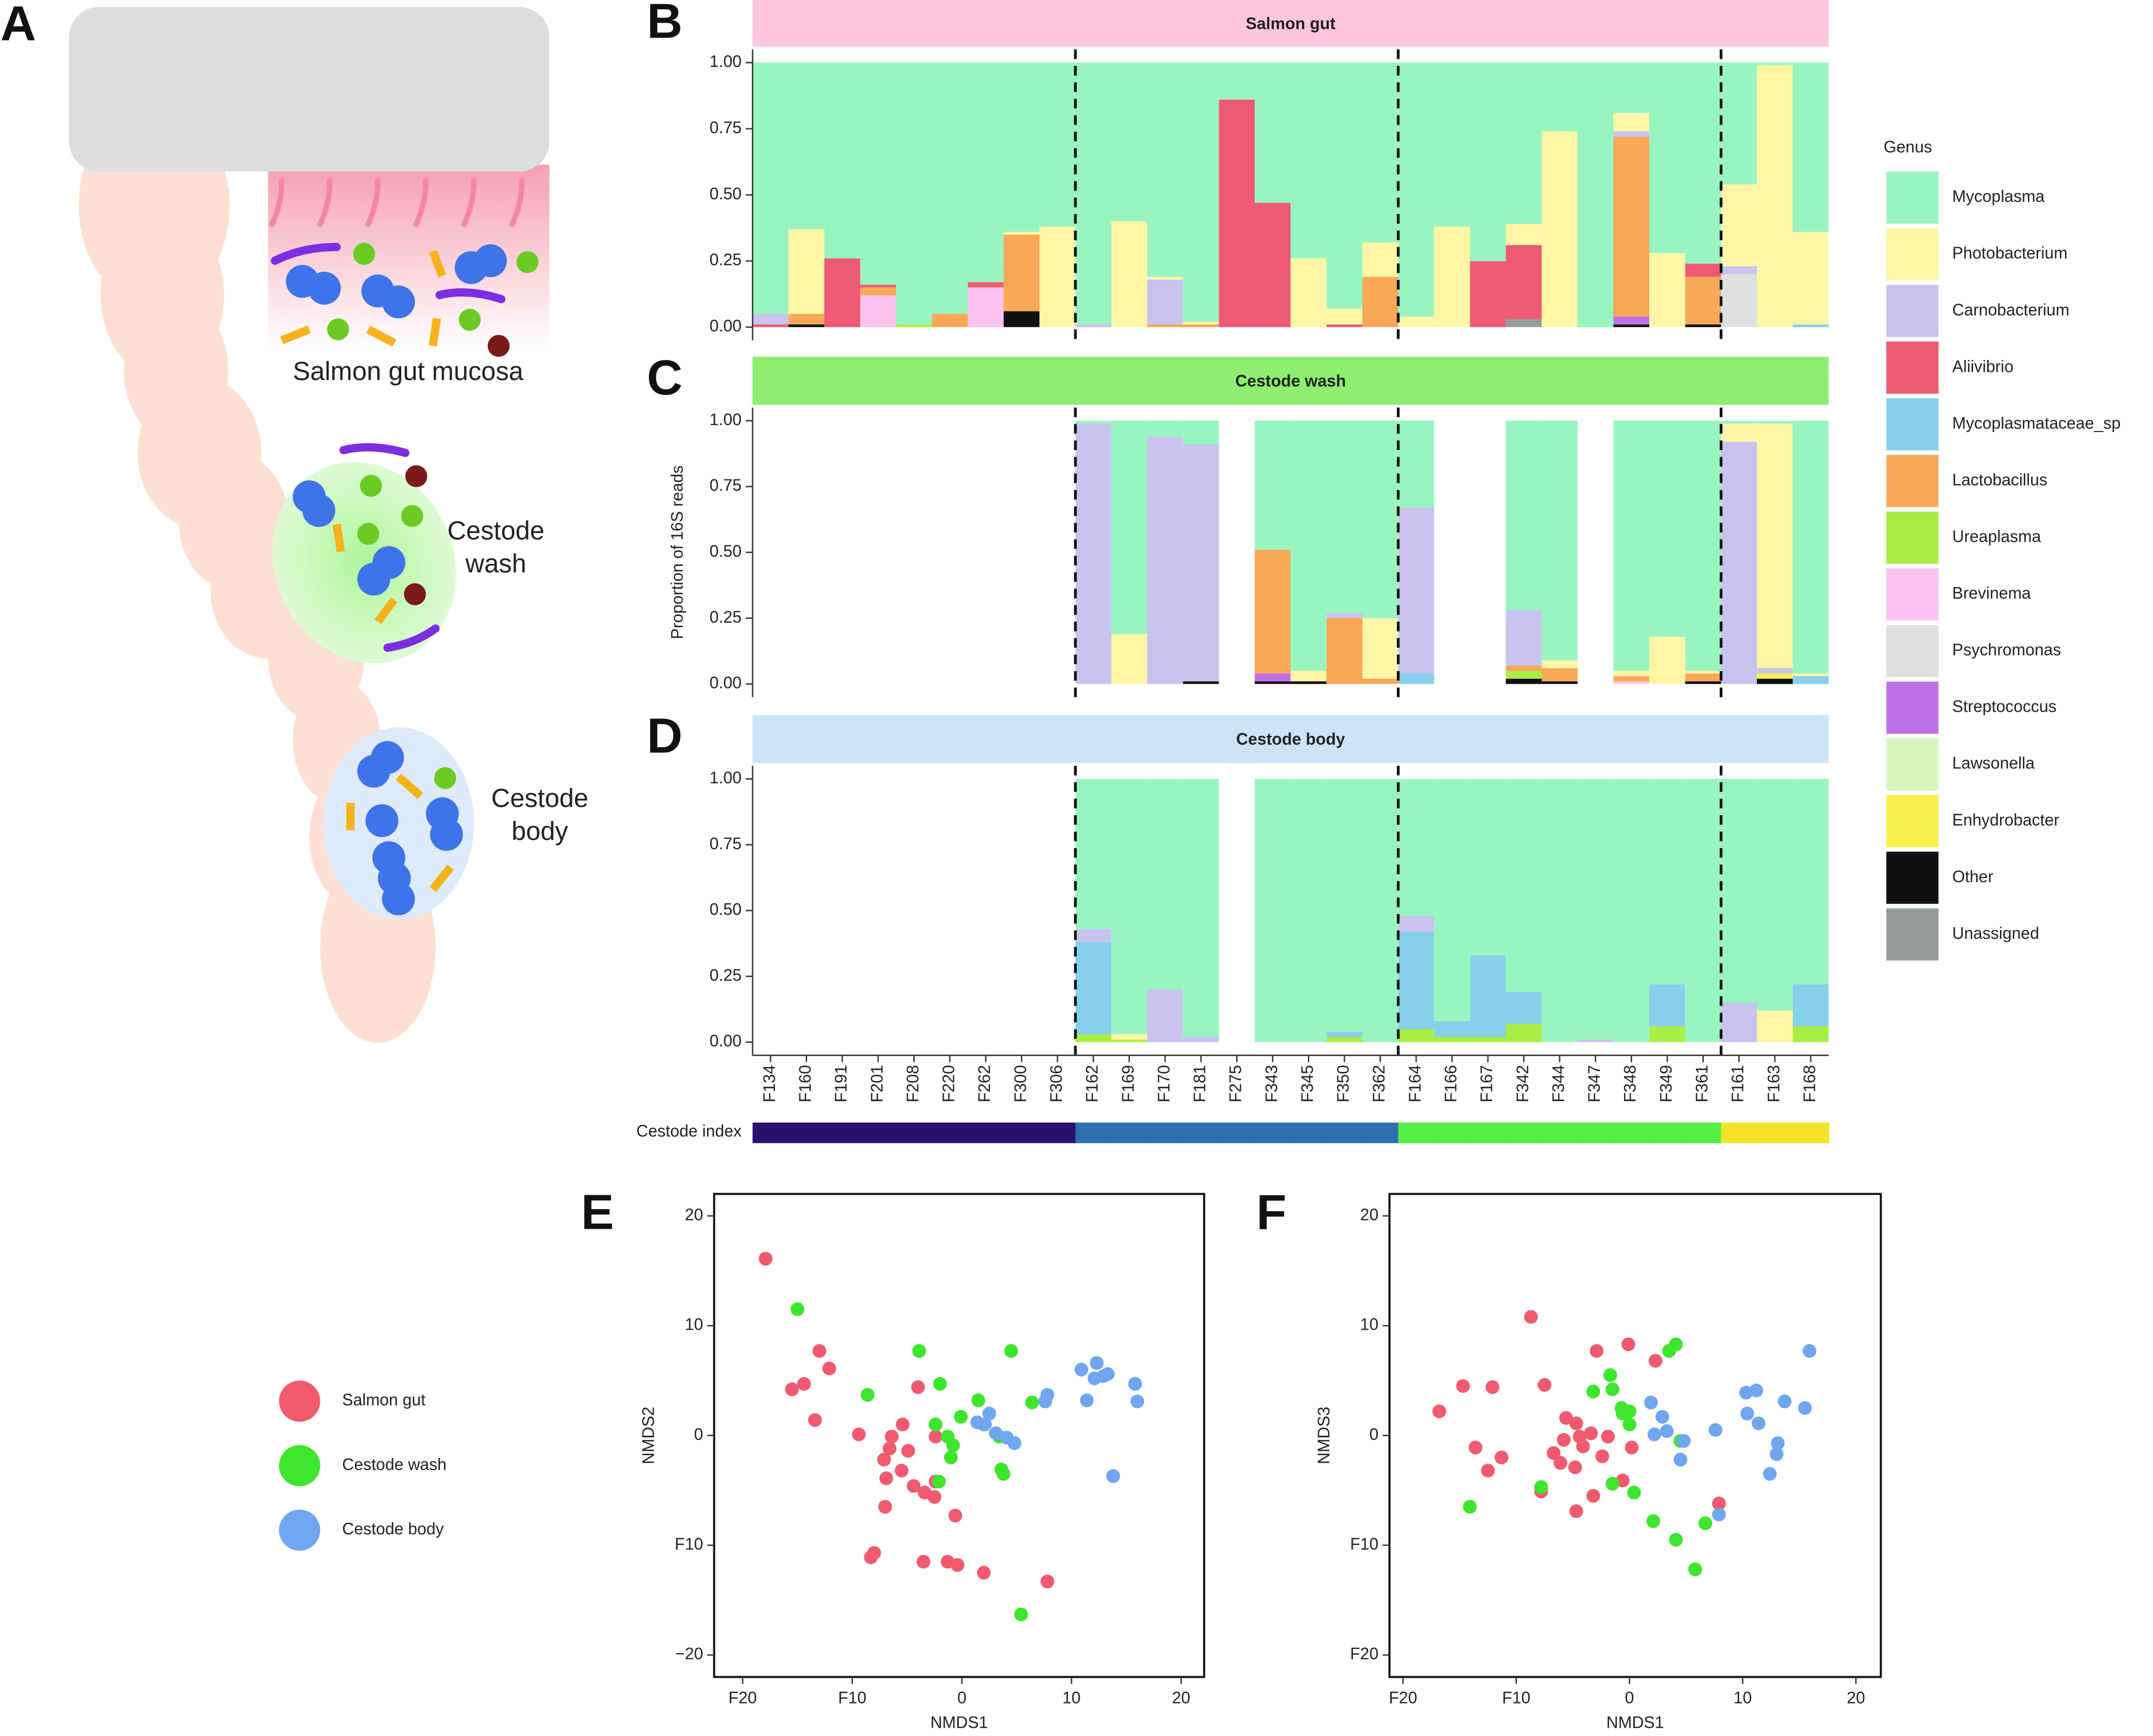  What do you see at coordinates (1271, 1084) in the screenshot?
I see `x-tick-label: F343` at bounding box center [1271, 1084].